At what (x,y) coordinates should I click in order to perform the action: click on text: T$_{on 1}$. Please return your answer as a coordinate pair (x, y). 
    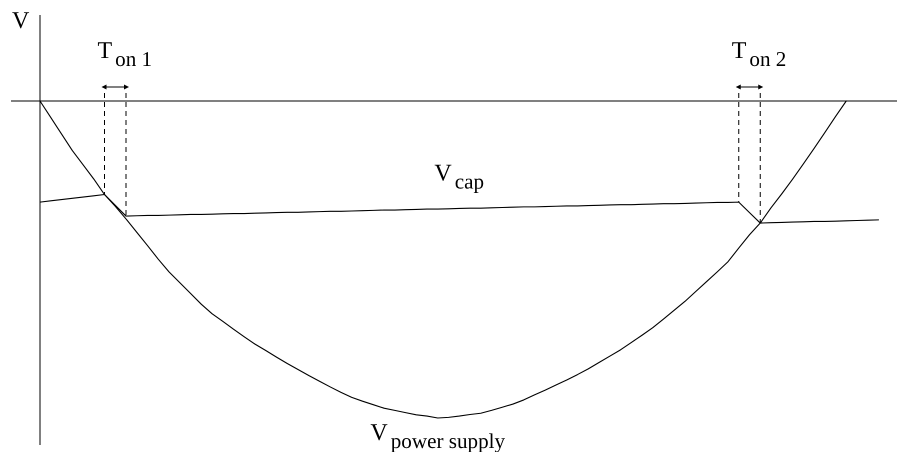
    Looking at the image, I should click on (125, 54).